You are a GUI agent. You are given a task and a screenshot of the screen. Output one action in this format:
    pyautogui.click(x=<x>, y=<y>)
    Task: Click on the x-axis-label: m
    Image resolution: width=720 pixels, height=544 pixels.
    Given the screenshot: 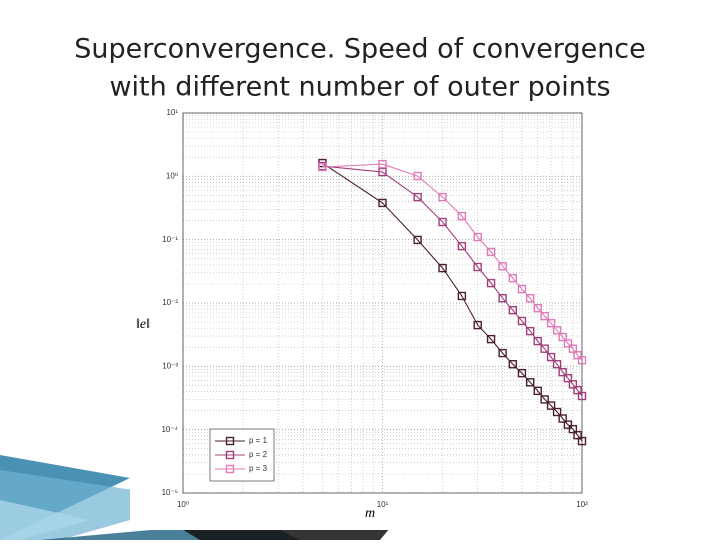 What is the action you would take?
    pyautogui.click(x=370, y=513)
    